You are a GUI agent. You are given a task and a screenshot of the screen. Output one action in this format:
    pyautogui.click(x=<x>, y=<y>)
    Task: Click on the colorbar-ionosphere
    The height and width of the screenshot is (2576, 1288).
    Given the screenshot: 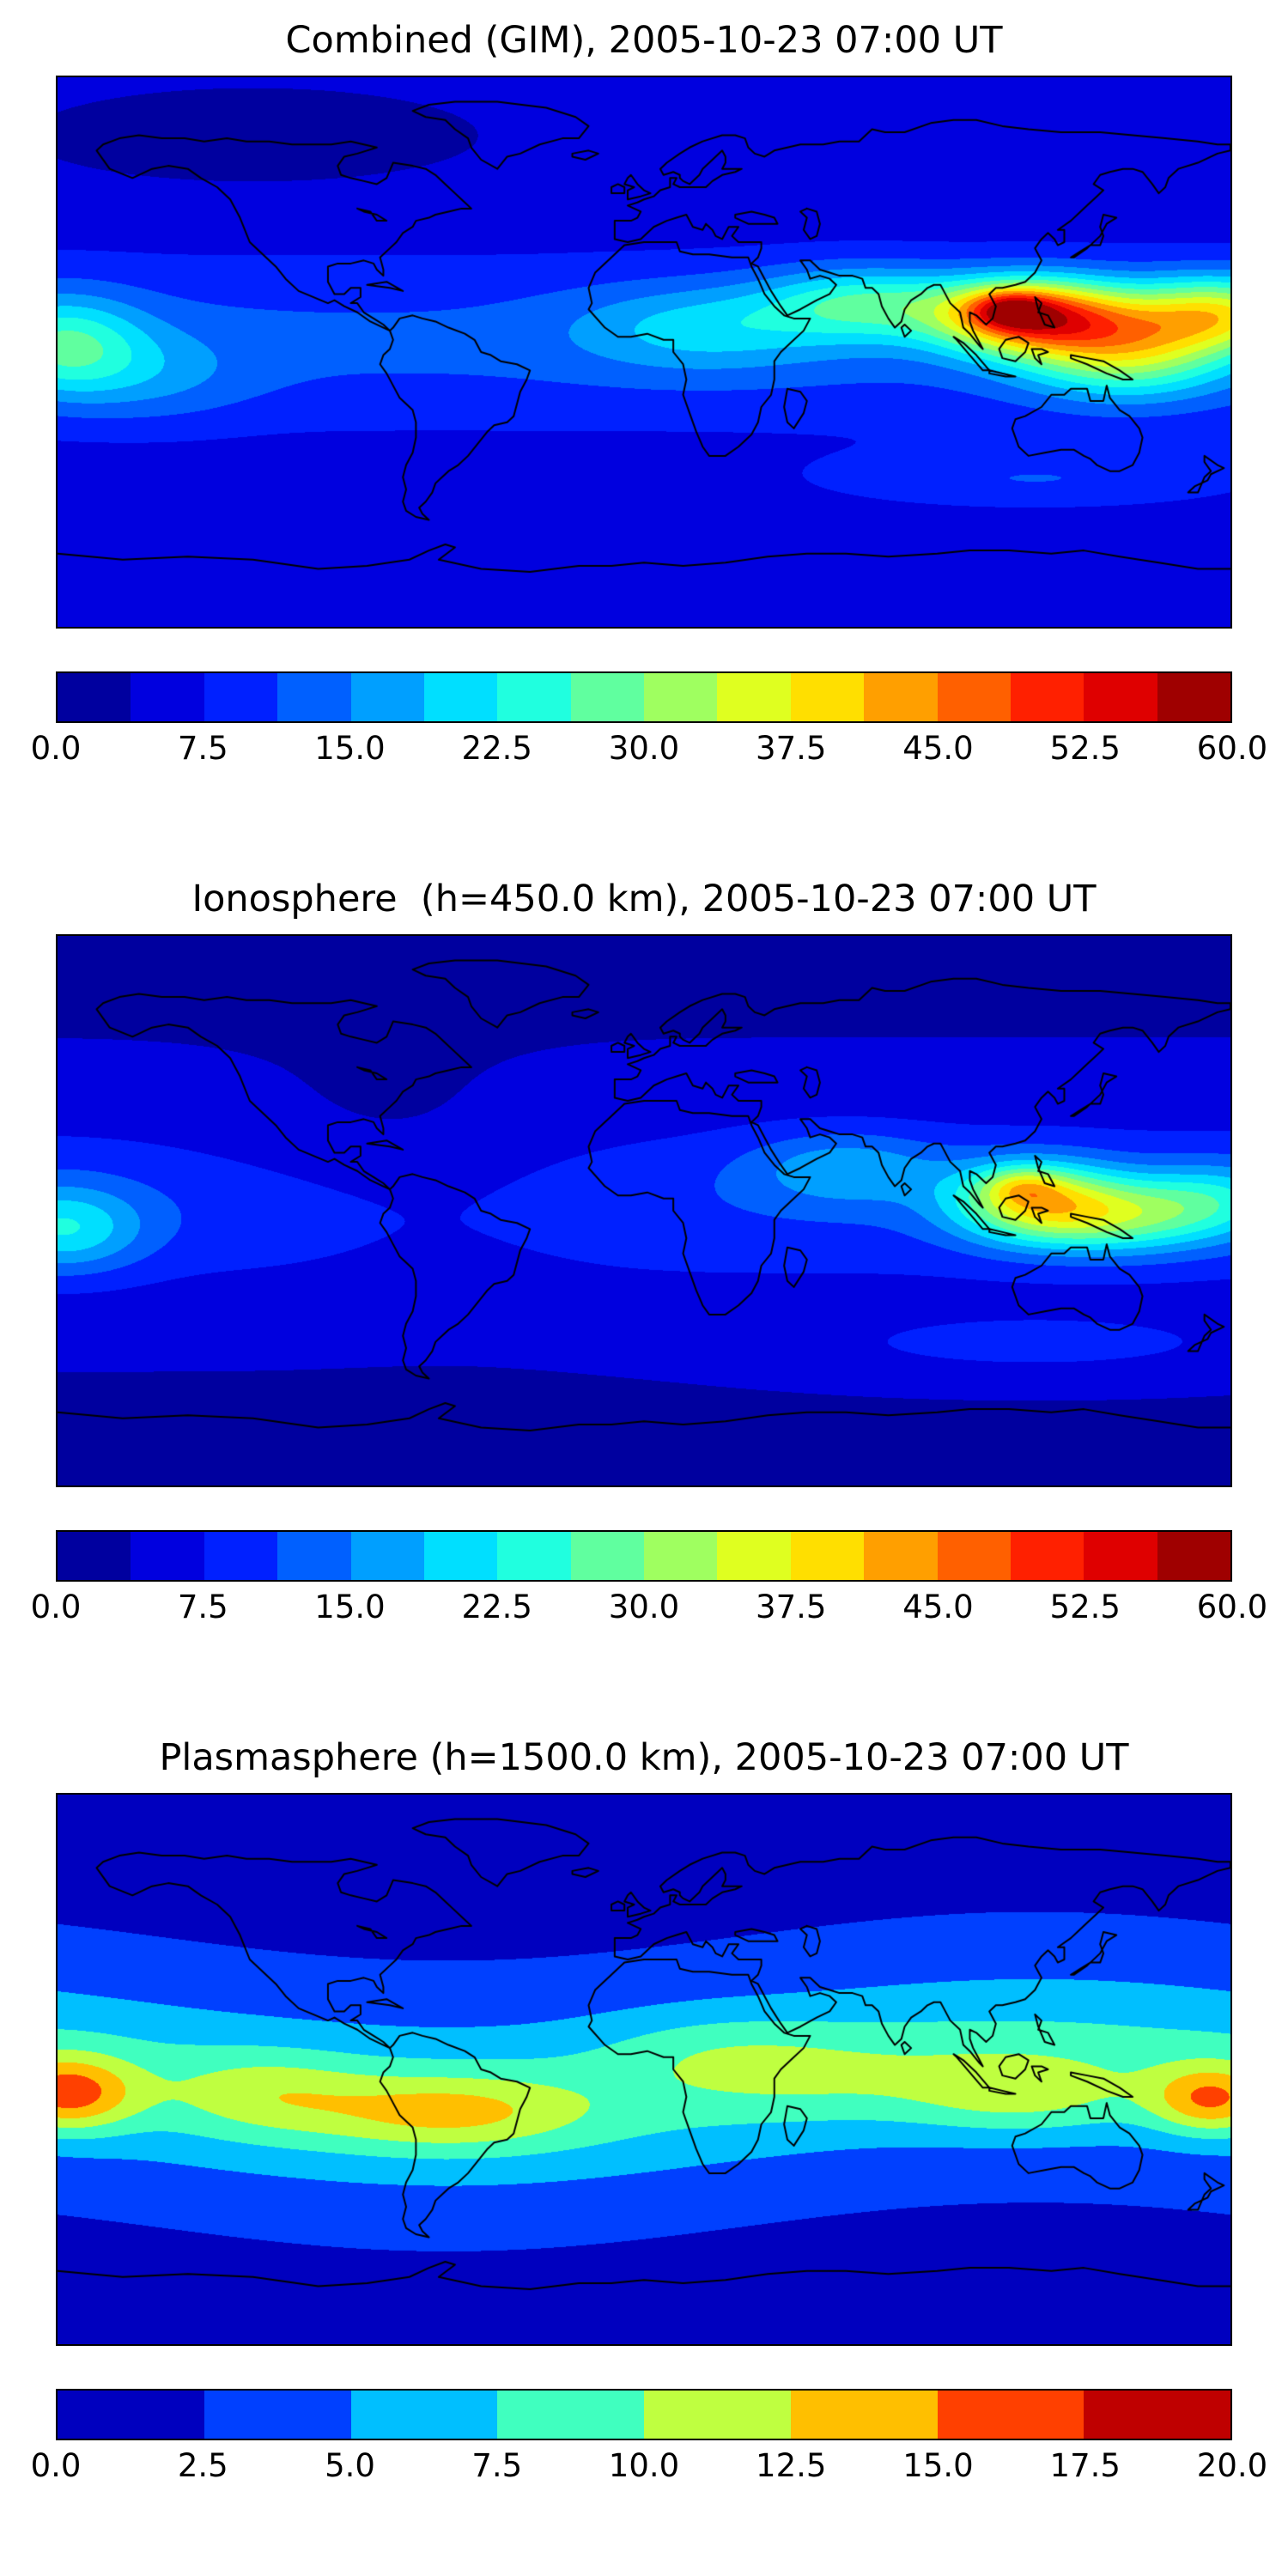 What is the action you would take?
    pyautogui.click(x=644, y=1555)
    